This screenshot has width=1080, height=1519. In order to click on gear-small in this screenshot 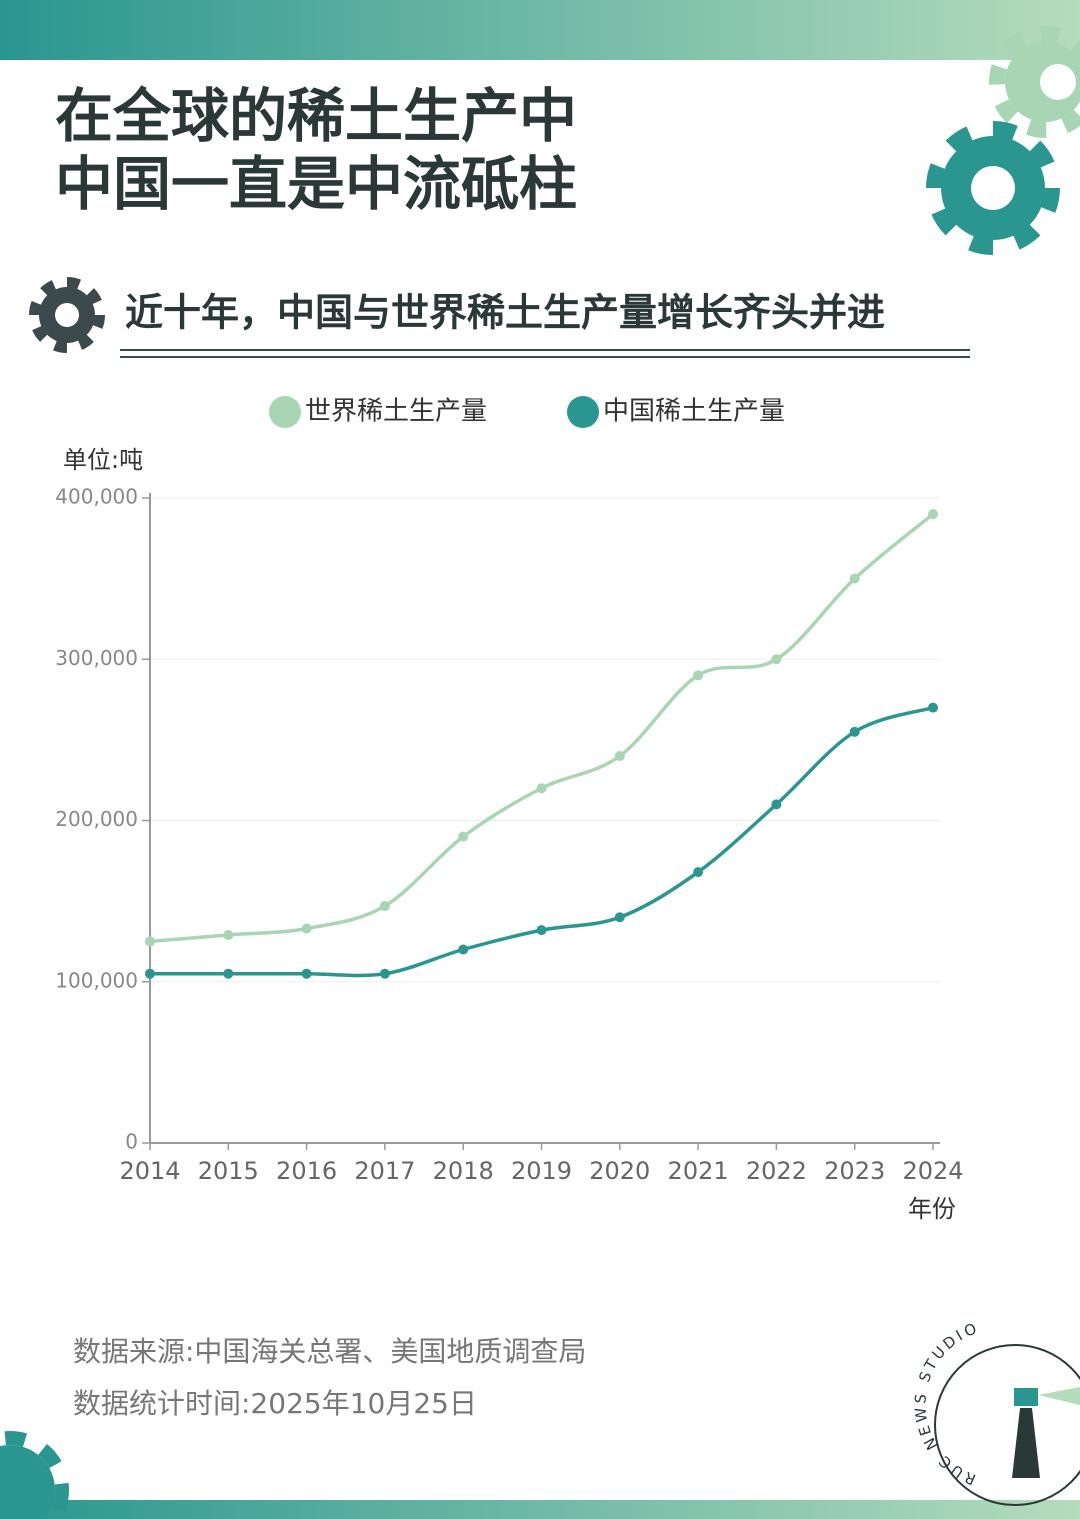, I will do `click(1034, 82)`.